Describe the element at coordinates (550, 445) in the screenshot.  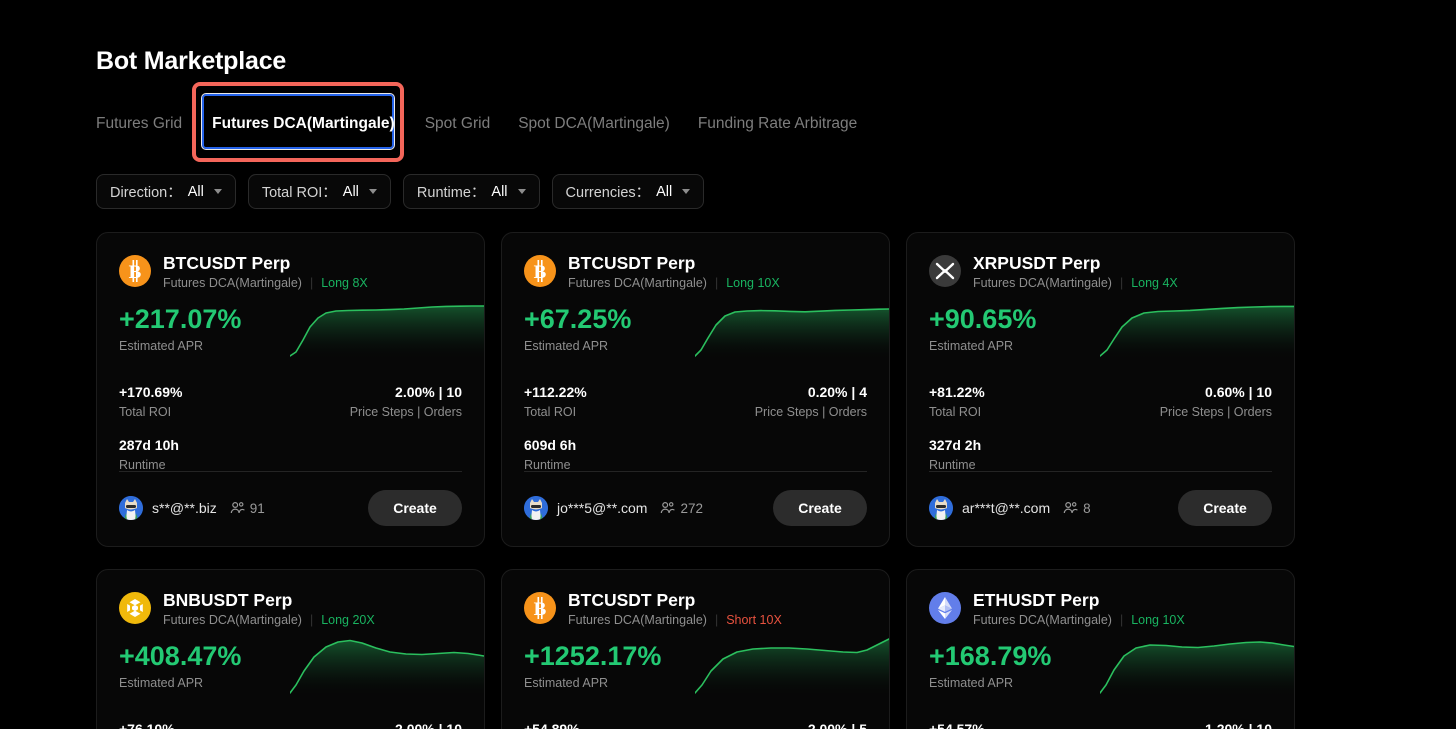
I see `runtime-value: 609d 6h` at that location.